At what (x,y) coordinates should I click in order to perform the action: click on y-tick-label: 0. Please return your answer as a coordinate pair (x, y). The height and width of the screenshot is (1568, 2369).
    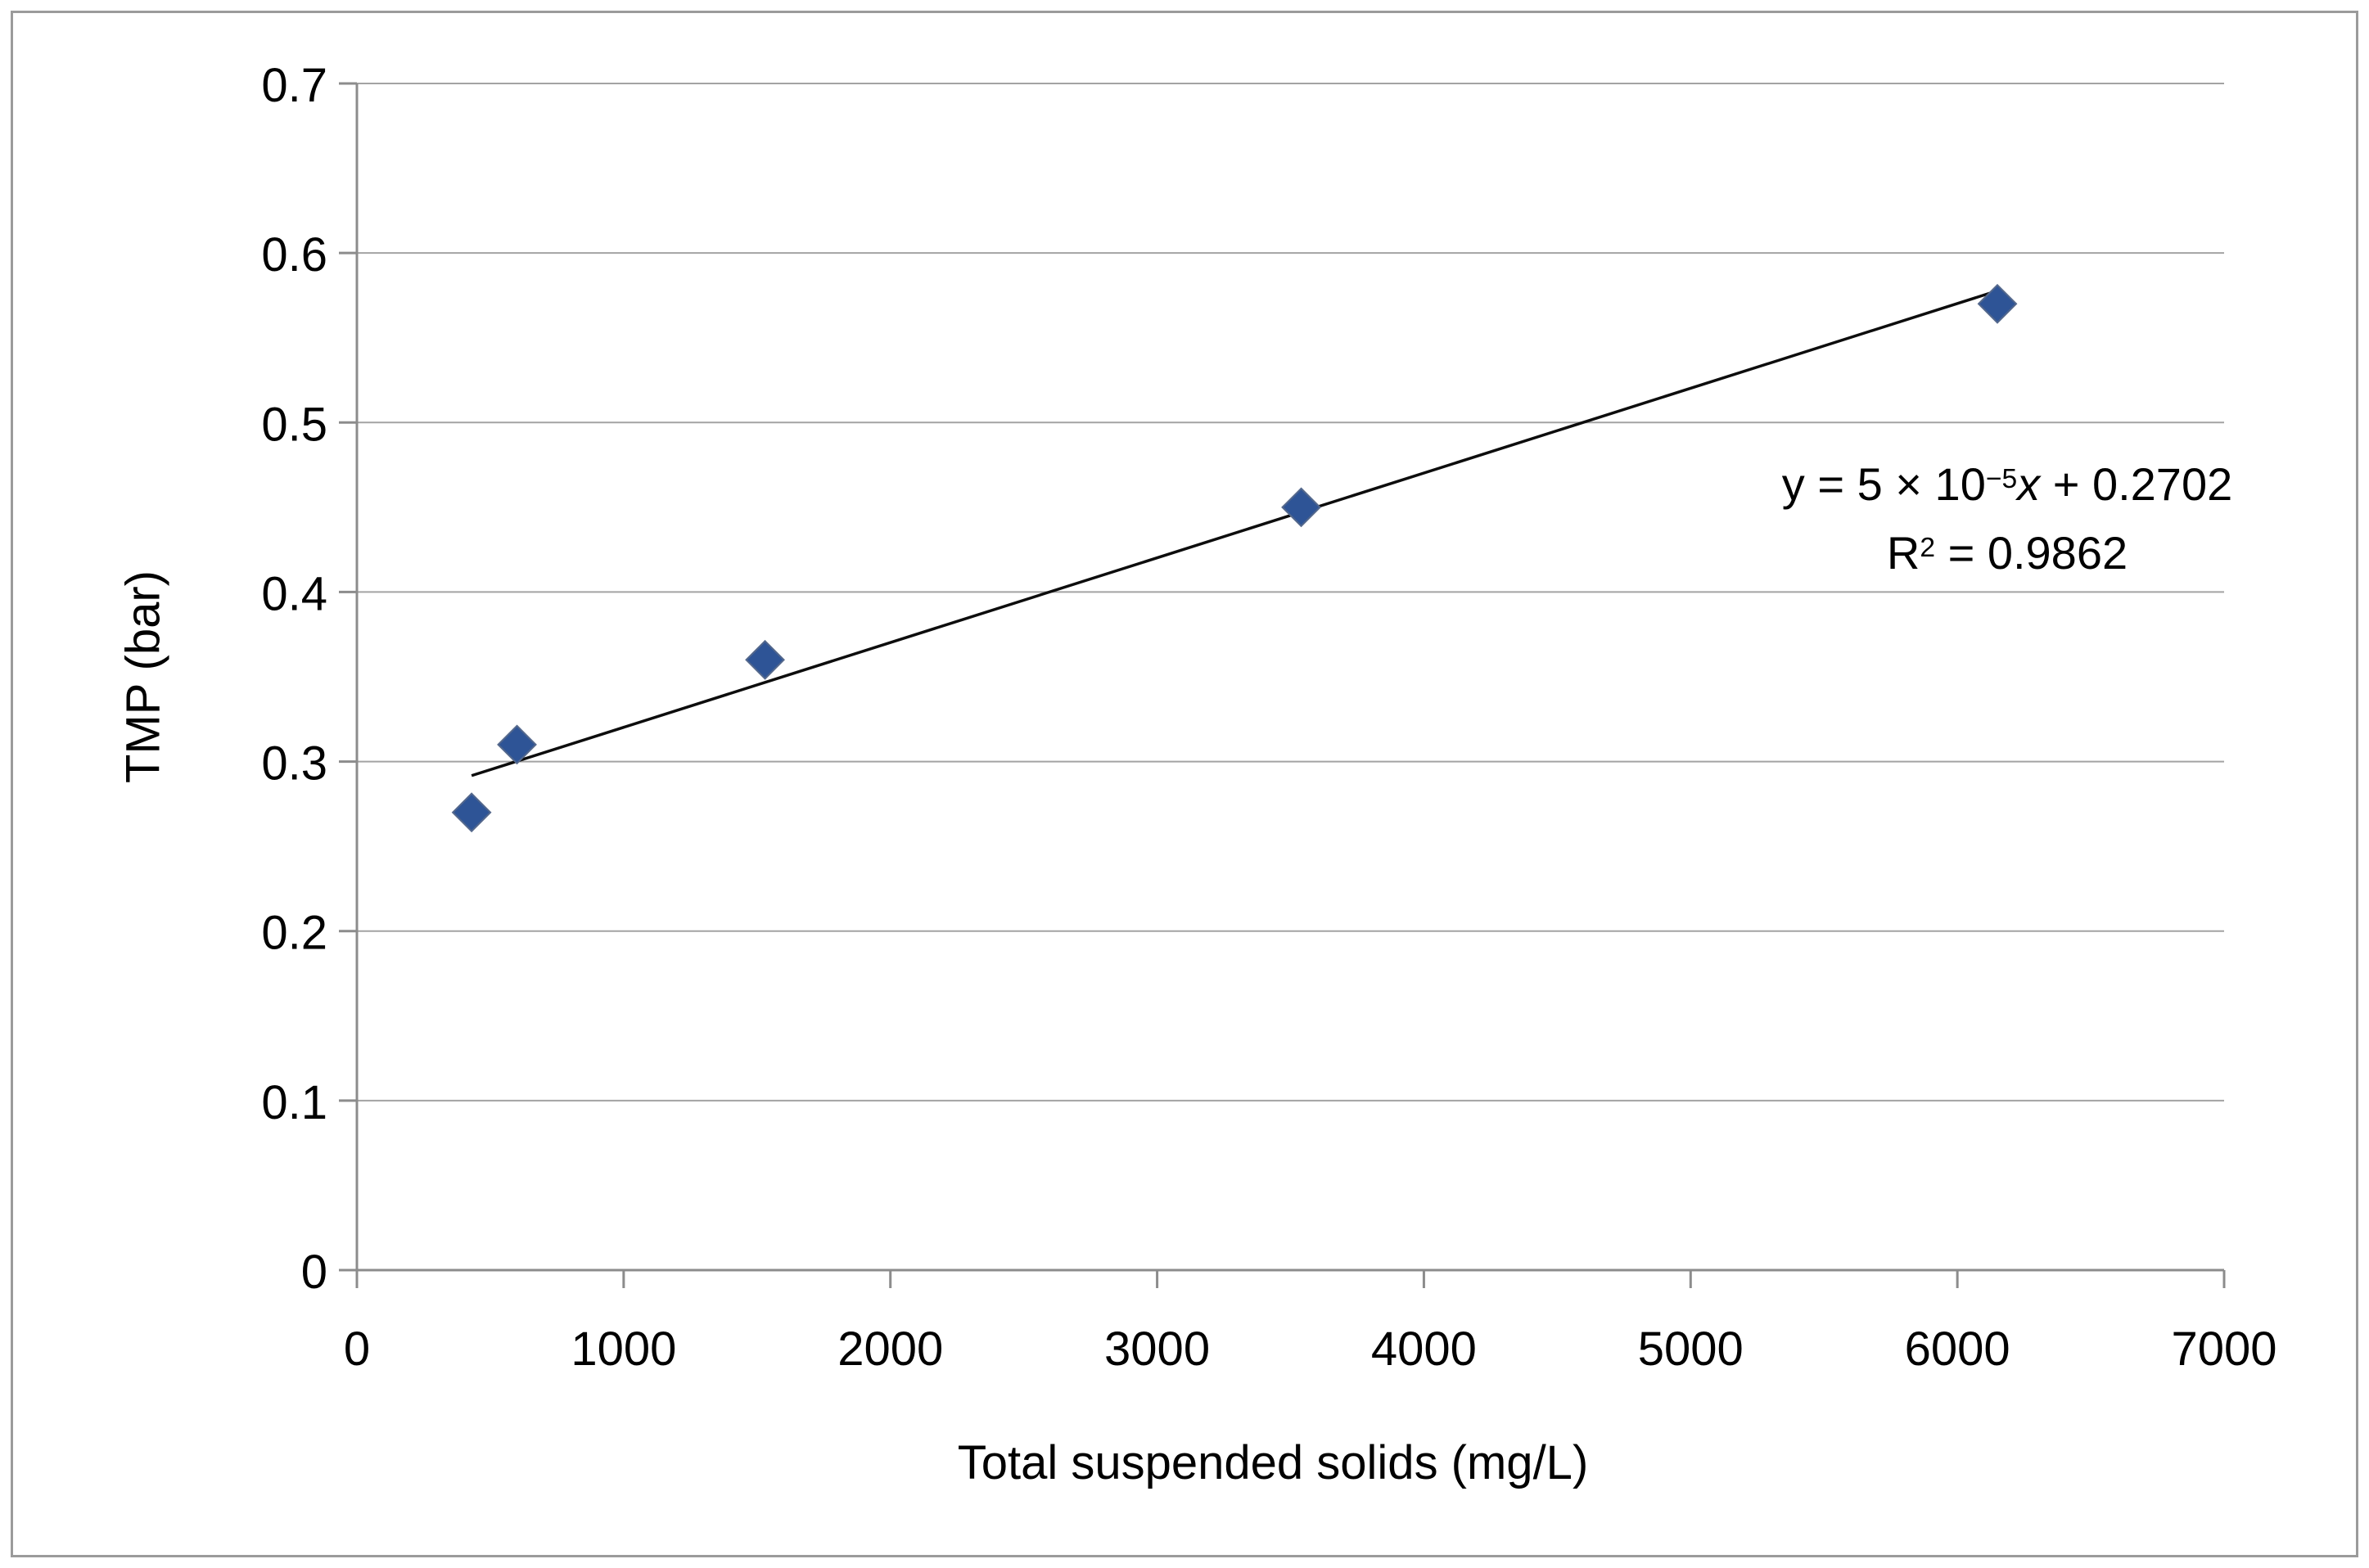
    Looking at the image, I should click on (314, 1272).